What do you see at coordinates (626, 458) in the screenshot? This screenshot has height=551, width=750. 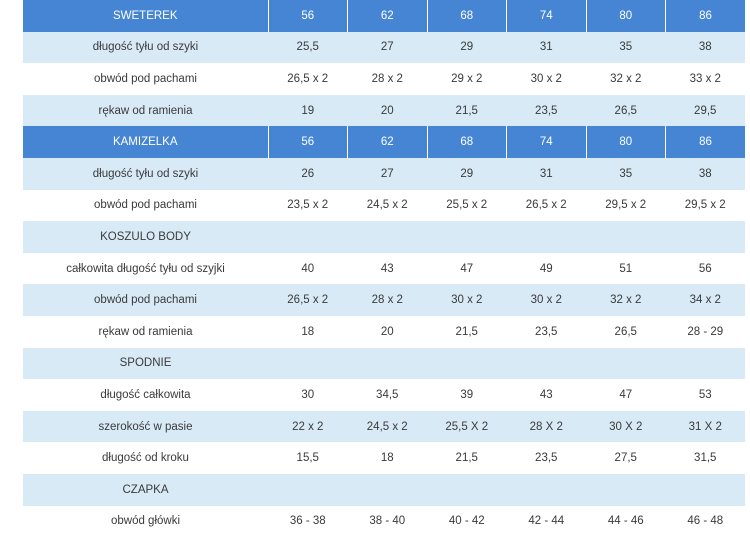 I see `measurement-cell: 27,5` at bounding box center [626, 458].